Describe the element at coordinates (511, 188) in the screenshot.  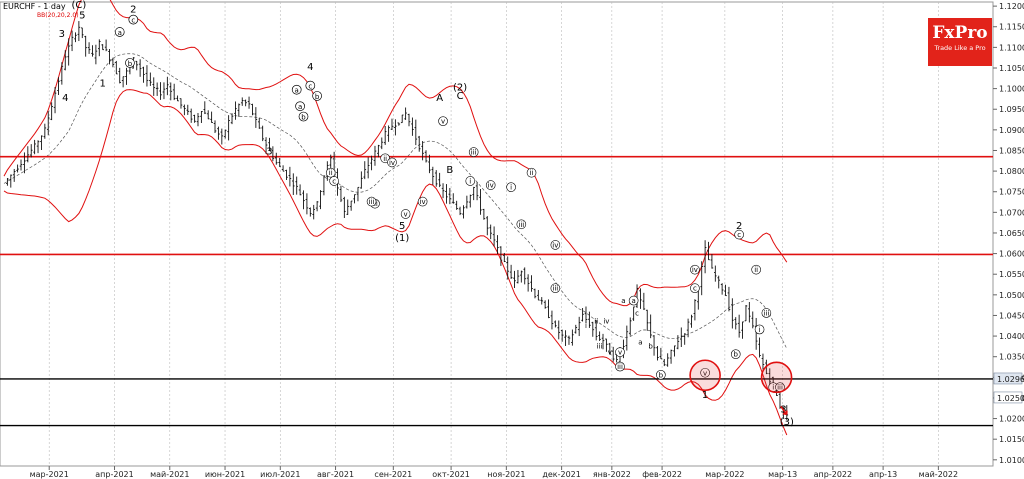
I see `roman-label: i` at that location.